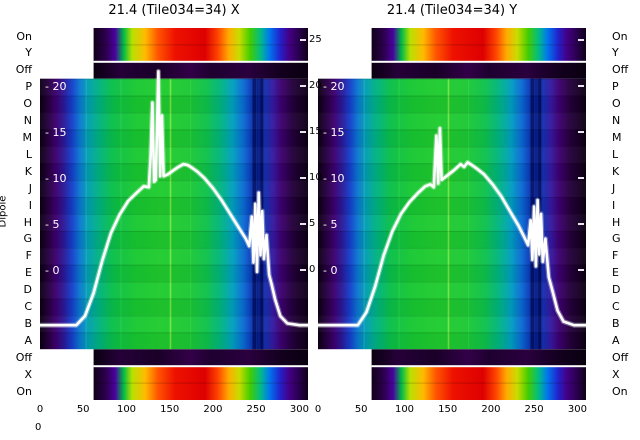 This screenshot has width=640, height=440. What do you see at coordinates (30, 205) in the screenshot?
I see `dipole-row-label: I` at bounding box center [30, 205].